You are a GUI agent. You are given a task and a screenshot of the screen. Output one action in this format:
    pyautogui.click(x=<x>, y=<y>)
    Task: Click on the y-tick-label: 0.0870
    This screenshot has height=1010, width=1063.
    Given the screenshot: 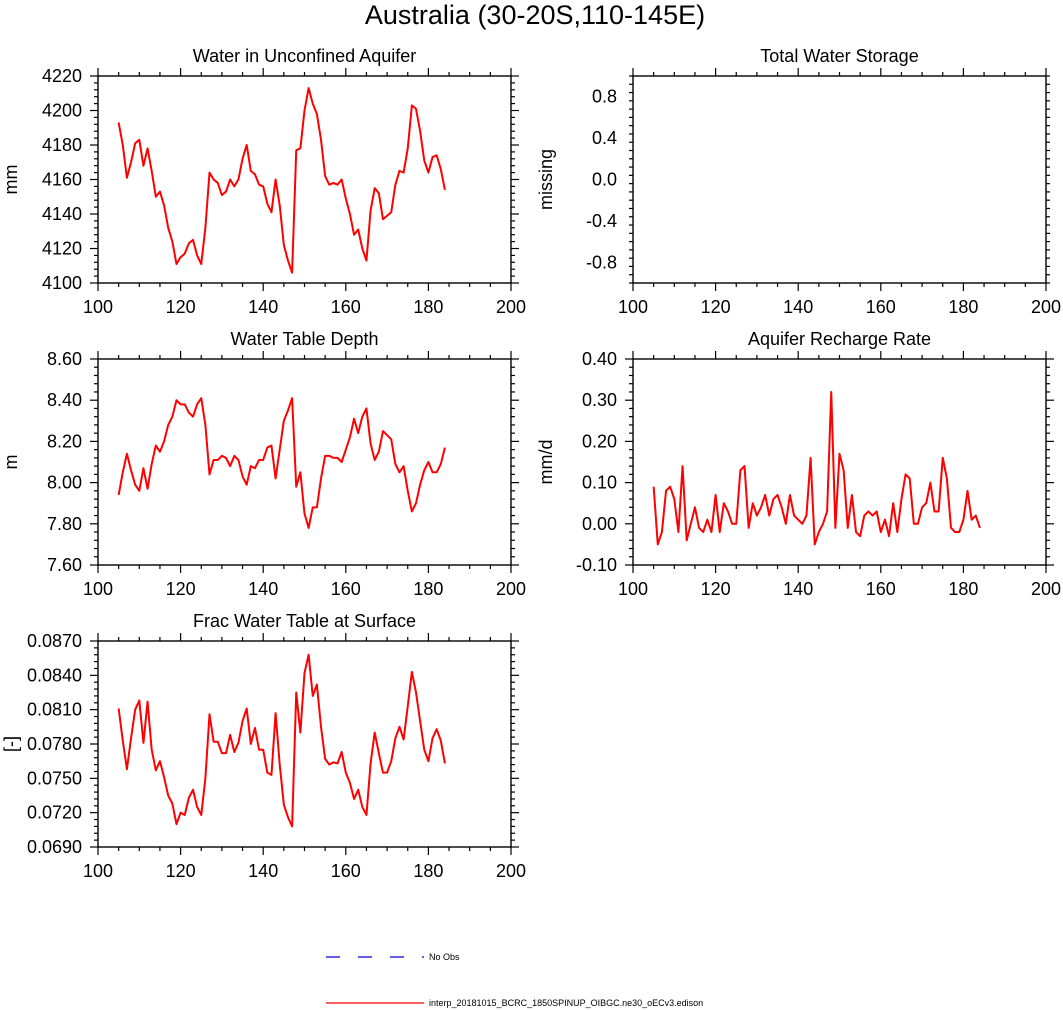 What is the action you would take?
    pyautogui.click(x=54, y=641)
    